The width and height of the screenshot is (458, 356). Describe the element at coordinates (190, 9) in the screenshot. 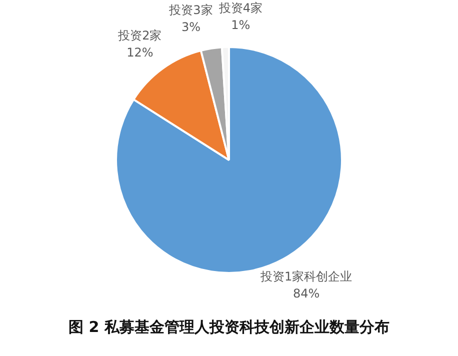

I see `slice-label: 投资3家` at that location.